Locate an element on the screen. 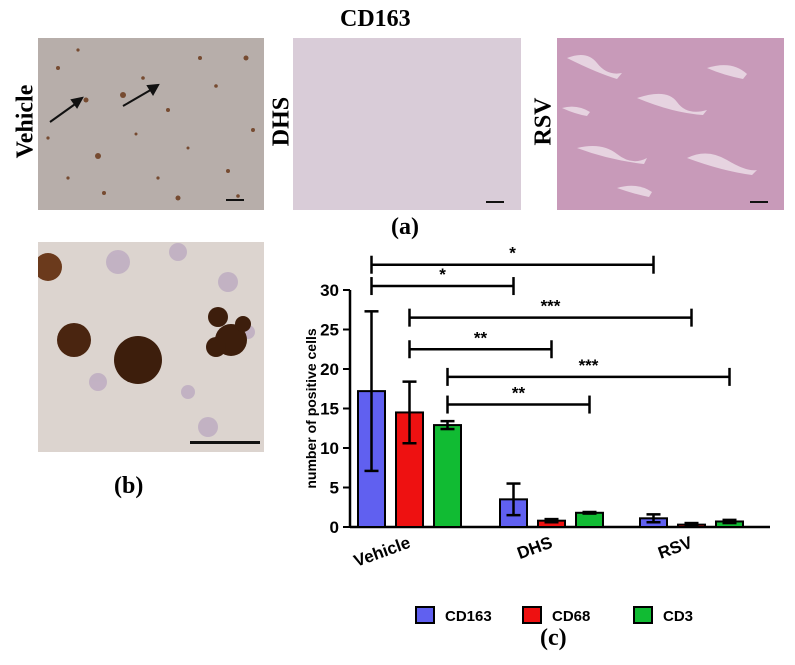 The image size is (795, 665). micrograph-zoom is located at coordinates (151, 347).